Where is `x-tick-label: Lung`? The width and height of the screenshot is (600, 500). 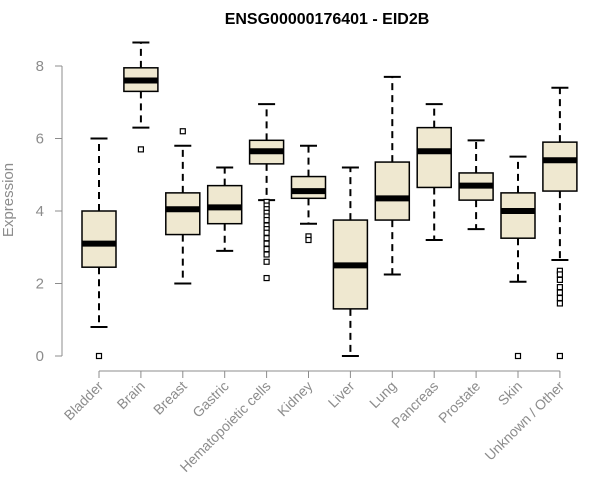
x-tick-label: Lung is located at coordinates (382, 394).